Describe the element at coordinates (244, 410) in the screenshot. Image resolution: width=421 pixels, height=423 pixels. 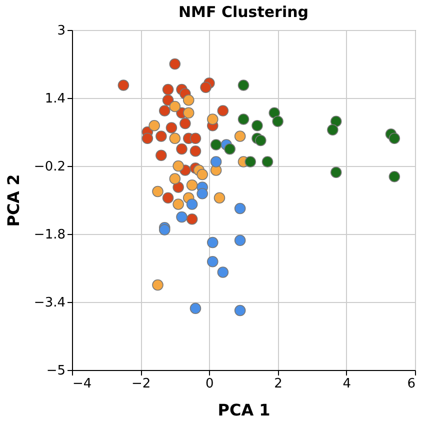
I see `x-axis-title: PCA 1` at that location.